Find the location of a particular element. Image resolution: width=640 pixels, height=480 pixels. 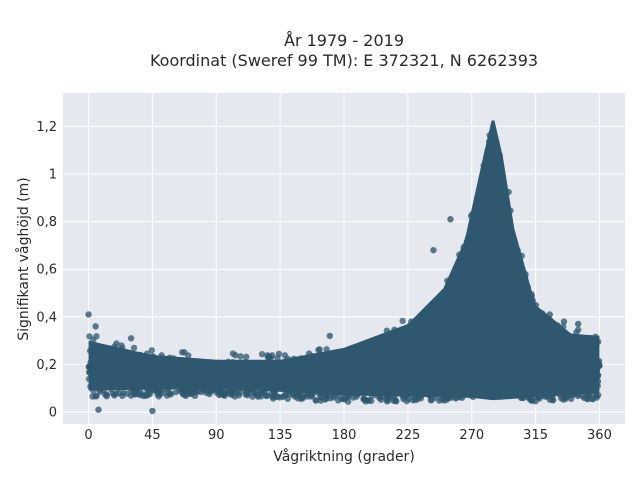

y-tick-label: 1 is located at coordinates (53, 174).